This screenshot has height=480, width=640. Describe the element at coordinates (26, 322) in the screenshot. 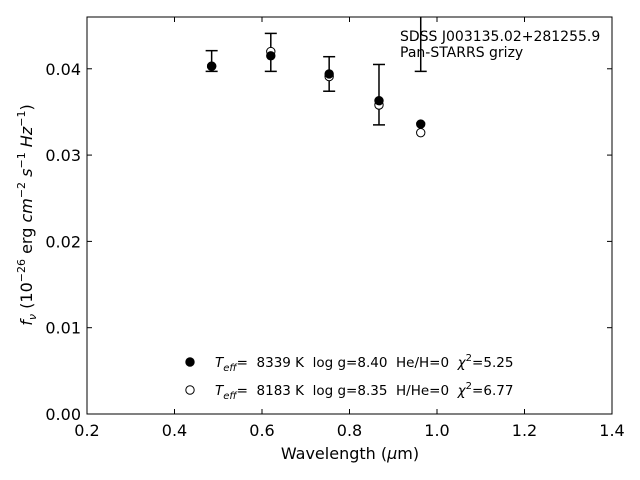

I see `ylabel-f: f` at that location.